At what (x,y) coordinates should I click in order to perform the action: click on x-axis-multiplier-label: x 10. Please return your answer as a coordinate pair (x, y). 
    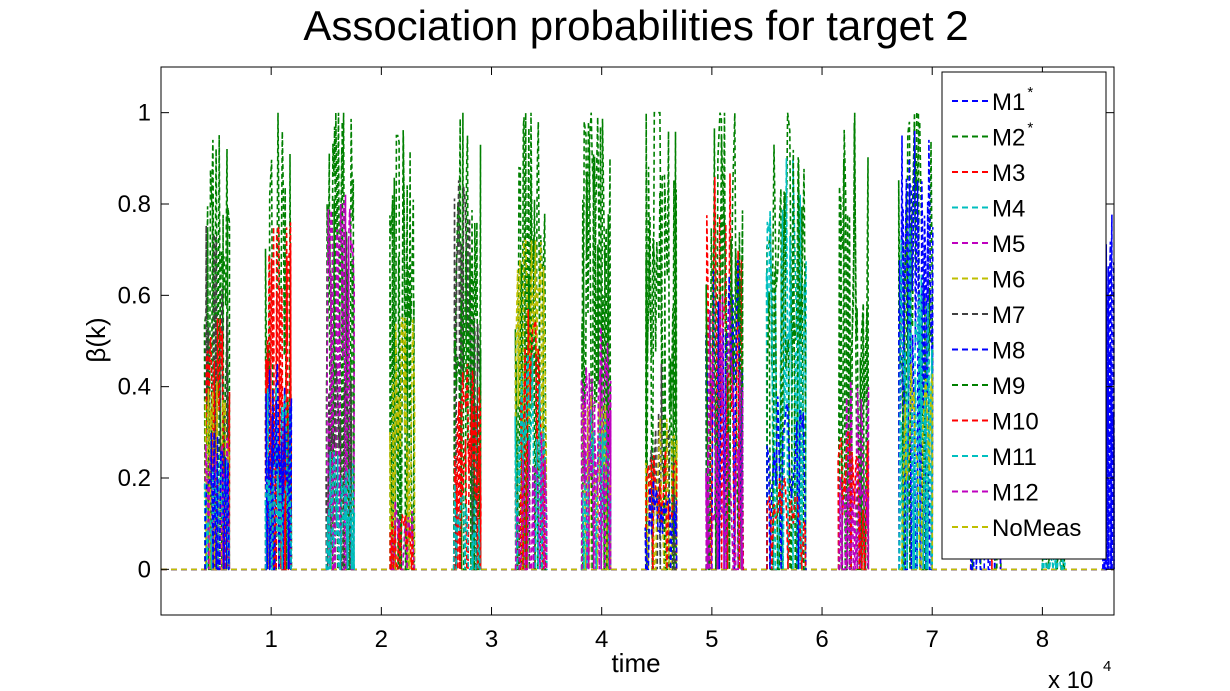
    Looking at the image, I should click on (1070, 679).